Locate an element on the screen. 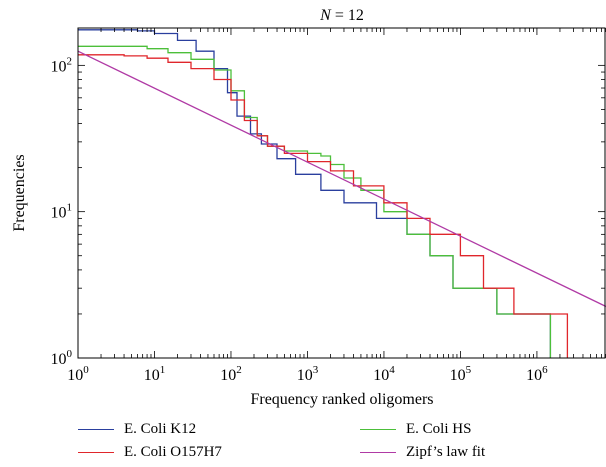  legend-label-k12: E. Coli K12 is located at coordinates (160, 428).